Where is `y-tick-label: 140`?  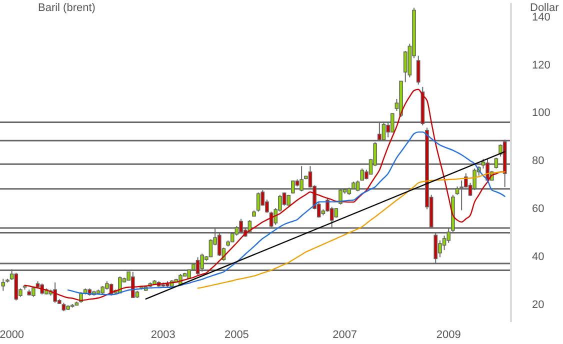
y-tick-label: 140 is located at coordinates (541, 17).